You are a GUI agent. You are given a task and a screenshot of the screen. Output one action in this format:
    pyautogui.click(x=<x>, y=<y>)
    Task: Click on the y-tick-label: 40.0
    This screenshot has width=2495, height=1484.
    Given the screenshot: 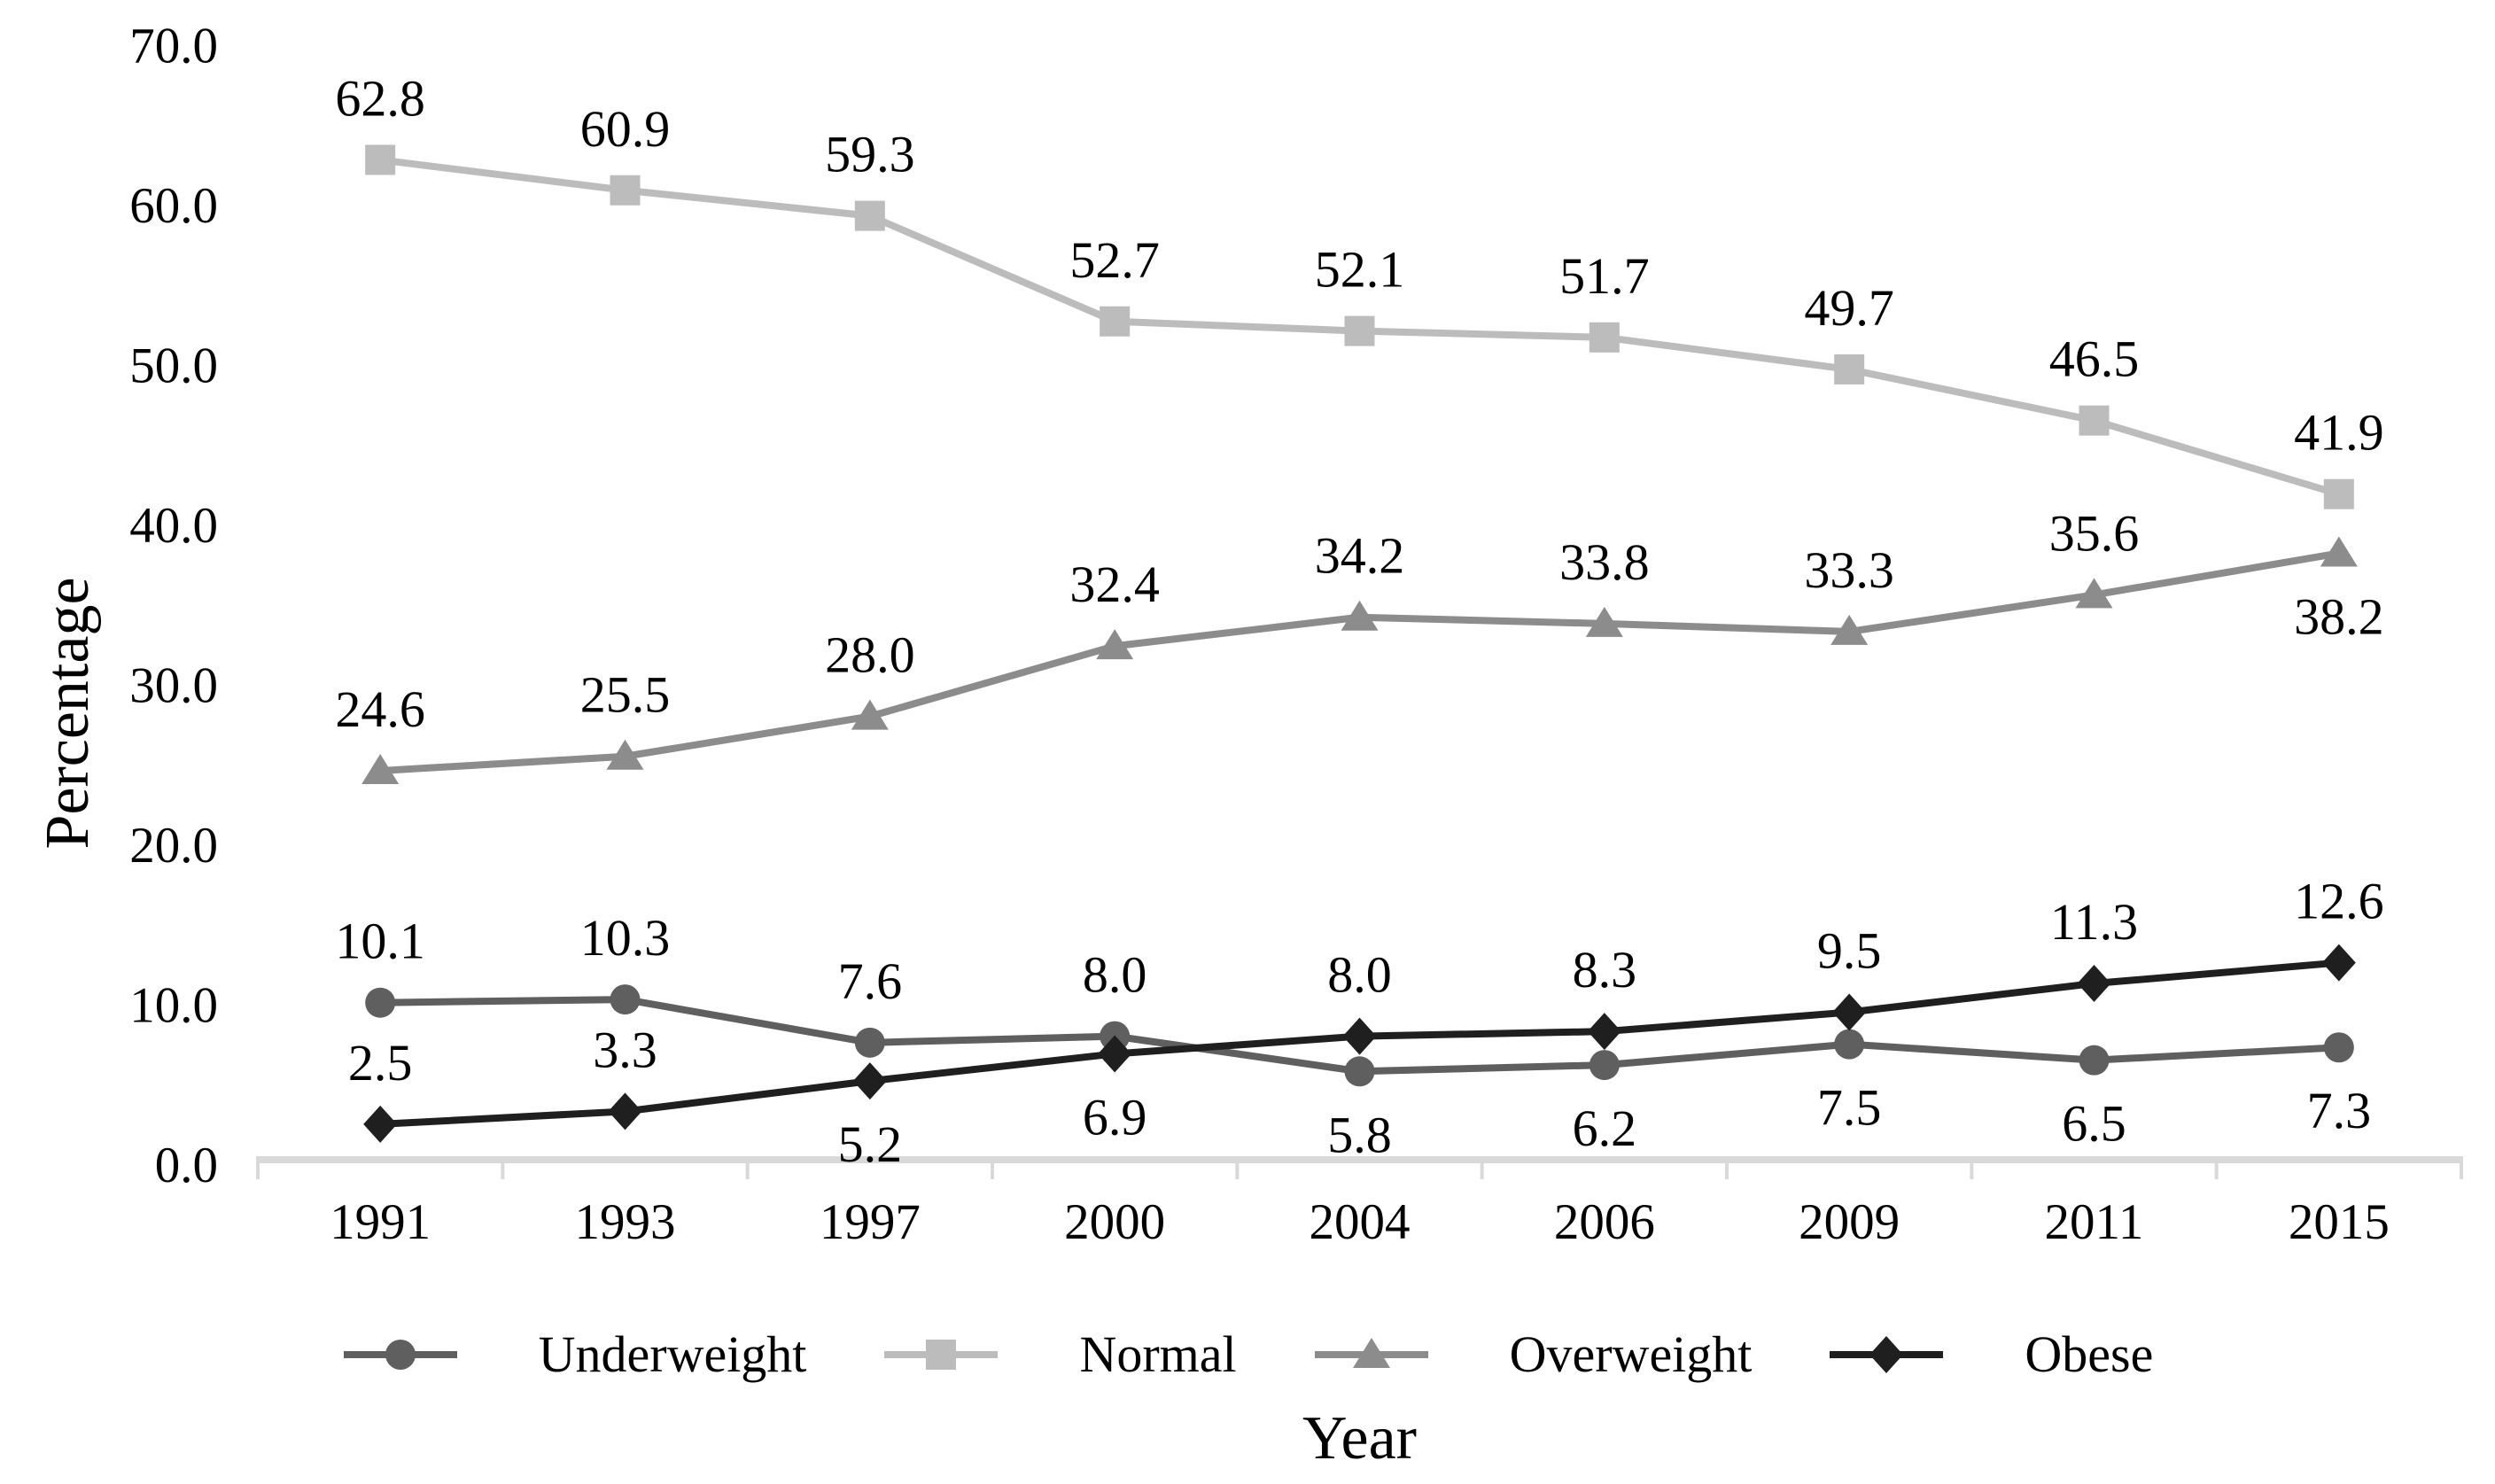 What is the action you would take?
    pyautogui.click(x=173, y=526)
    